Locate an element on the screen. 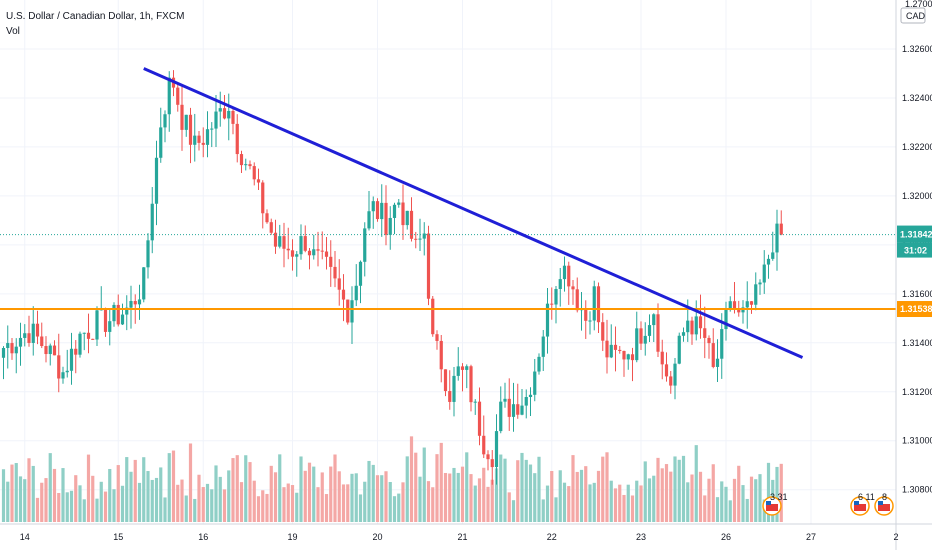 The height and width of the screenshot is (550, 932). support-level-tag is located at coordinates (914, 309).